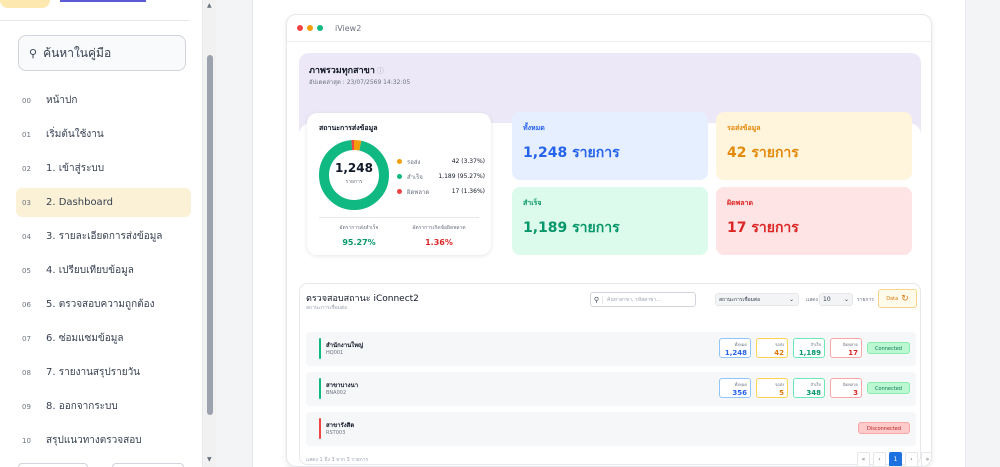 This screenshot has width=1000, height=467. I want to click on success-rate-value: 95.27%, so click(359, 242).